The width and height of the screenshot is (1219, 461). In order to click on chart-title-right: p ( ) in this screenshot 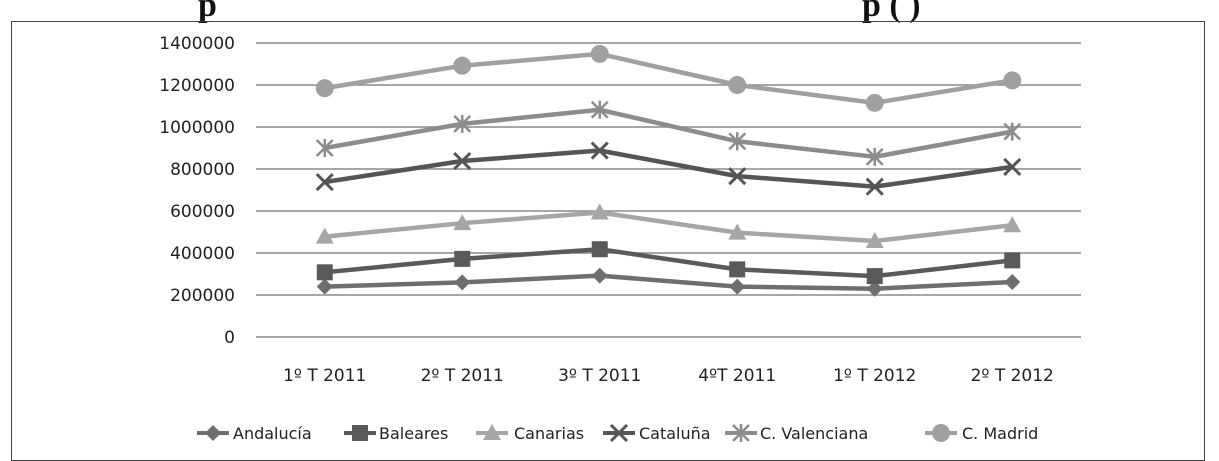, I will do `click(891, 12)`.